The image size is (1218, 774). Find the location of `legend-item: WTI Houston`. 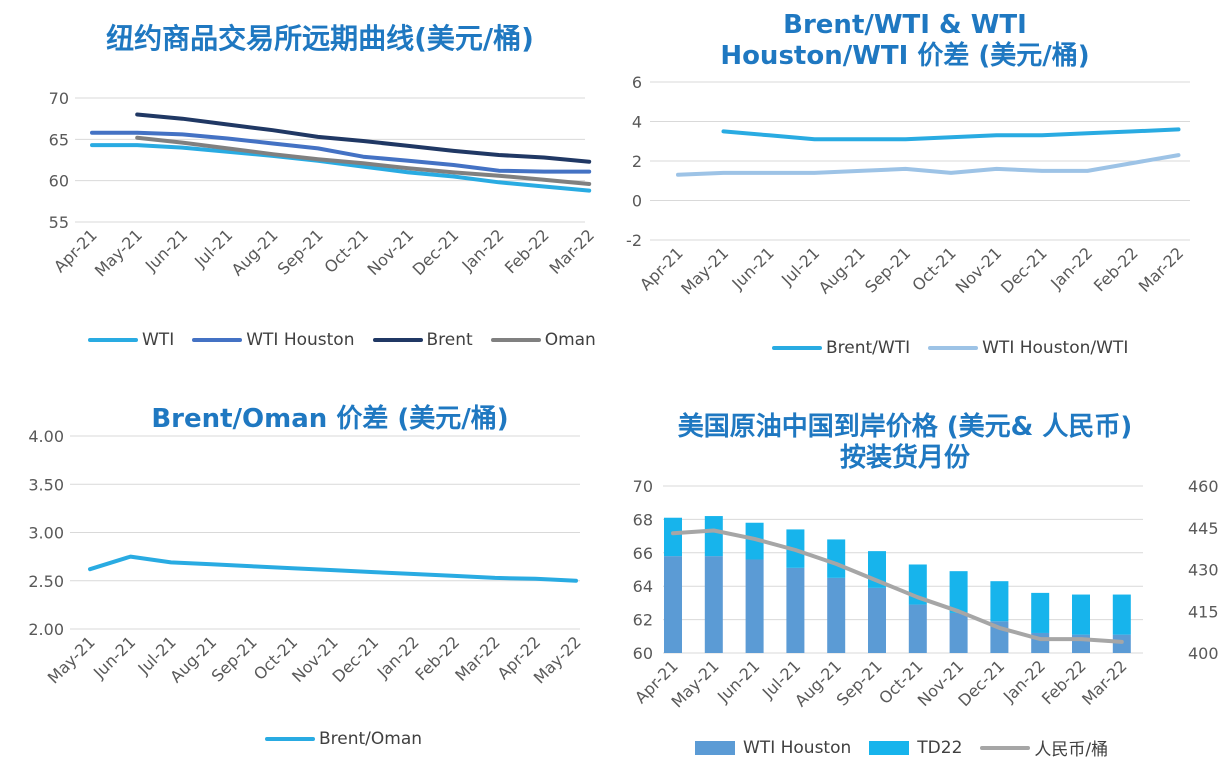

legend-item: WTI Houston is located at coordinates (773, 748).